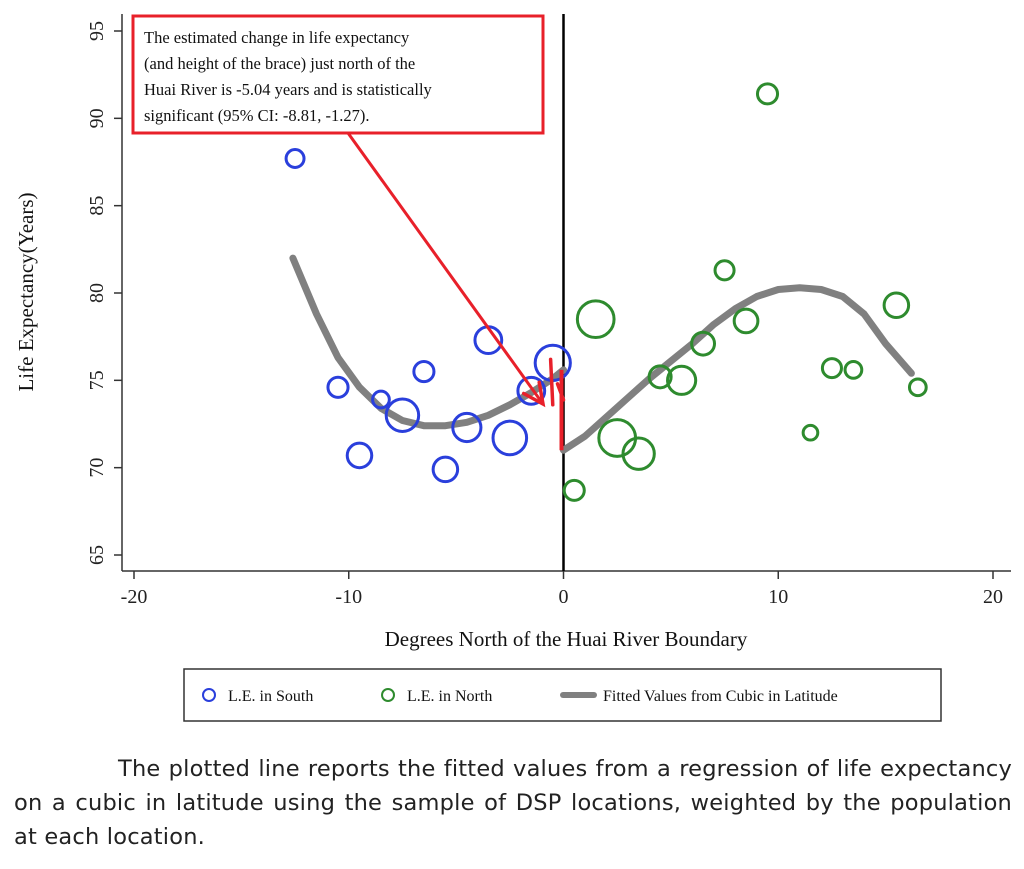  I want to click on arrow-shaft, so click(445, 268).